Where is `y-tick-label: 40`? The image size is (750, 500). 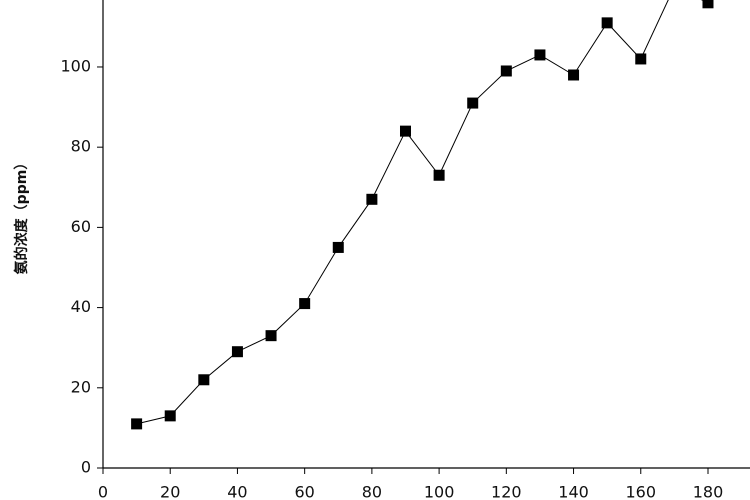 y-tick-label: 40 is located at coordinates (81, 306).